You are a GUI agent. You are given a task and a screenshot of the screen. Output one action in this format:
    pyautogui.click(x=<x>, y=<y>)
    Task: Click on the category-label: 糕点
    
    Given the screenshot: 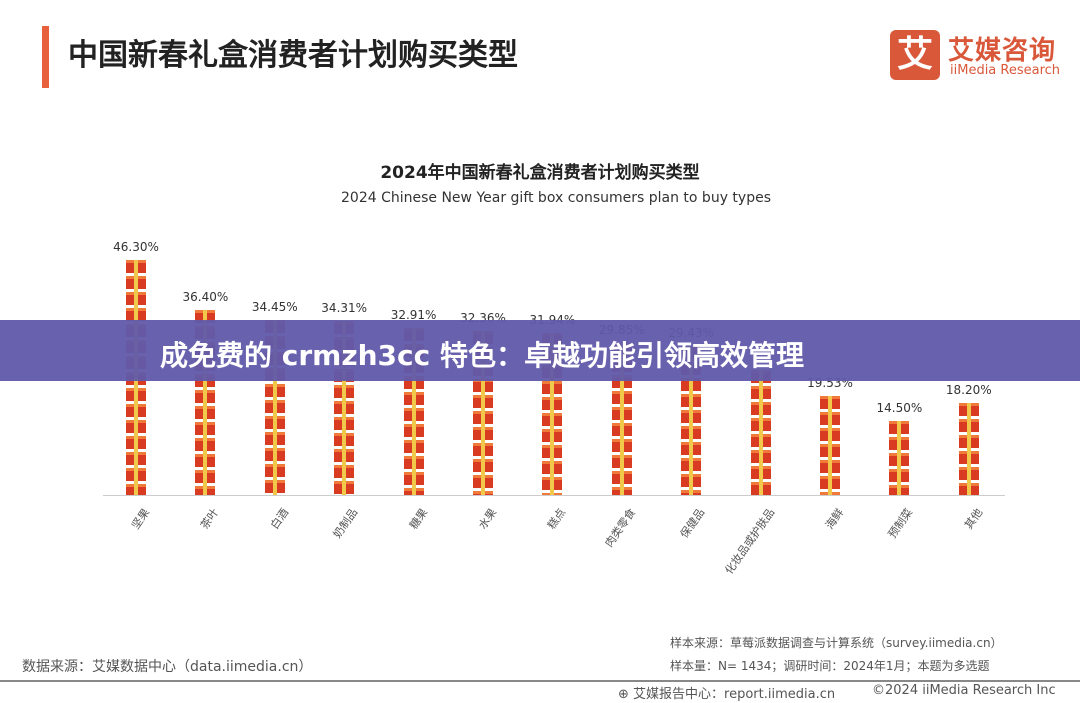 What is the action you would take?
    pyautogui.click(x=557, y=519)
    